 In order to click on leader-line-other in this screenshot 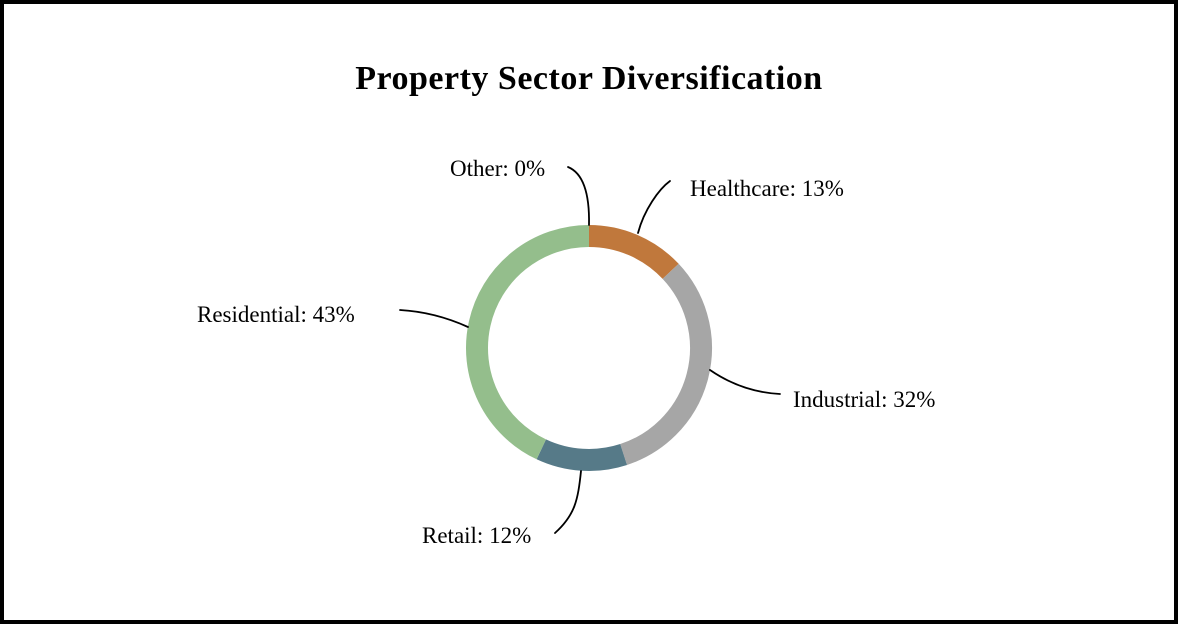, I will do `click(578, 196)`.